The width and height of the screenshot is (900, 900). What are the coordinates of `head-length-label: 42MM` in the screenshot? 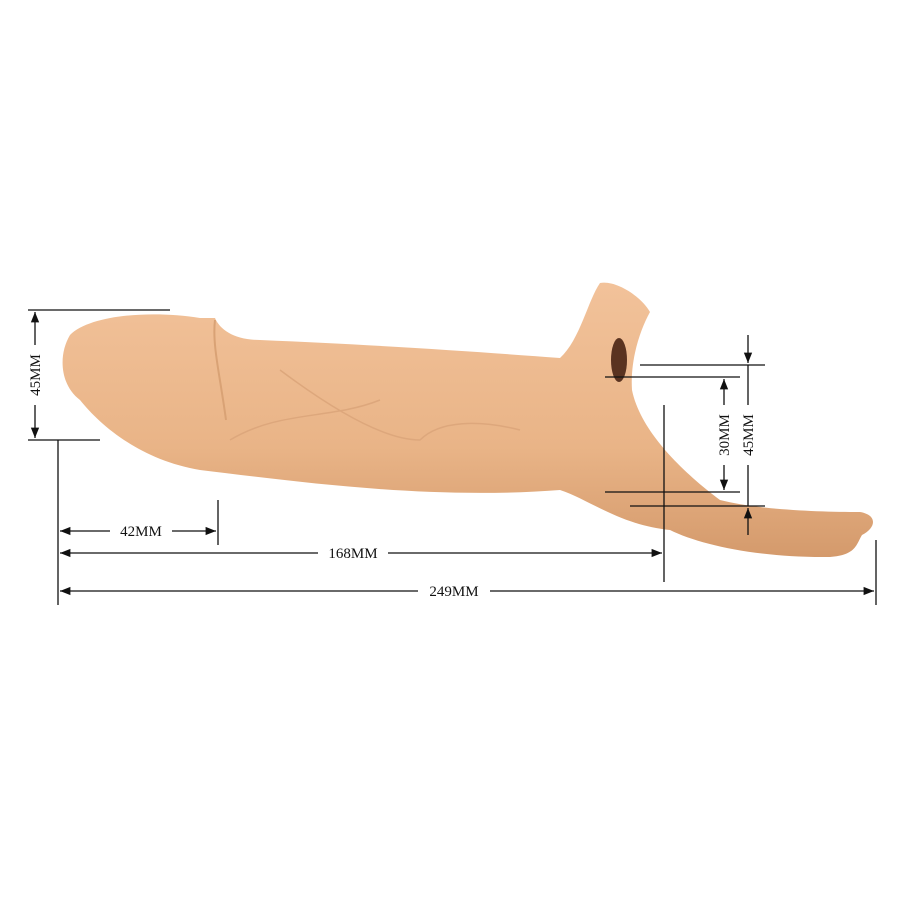 It's located at (141, 532).